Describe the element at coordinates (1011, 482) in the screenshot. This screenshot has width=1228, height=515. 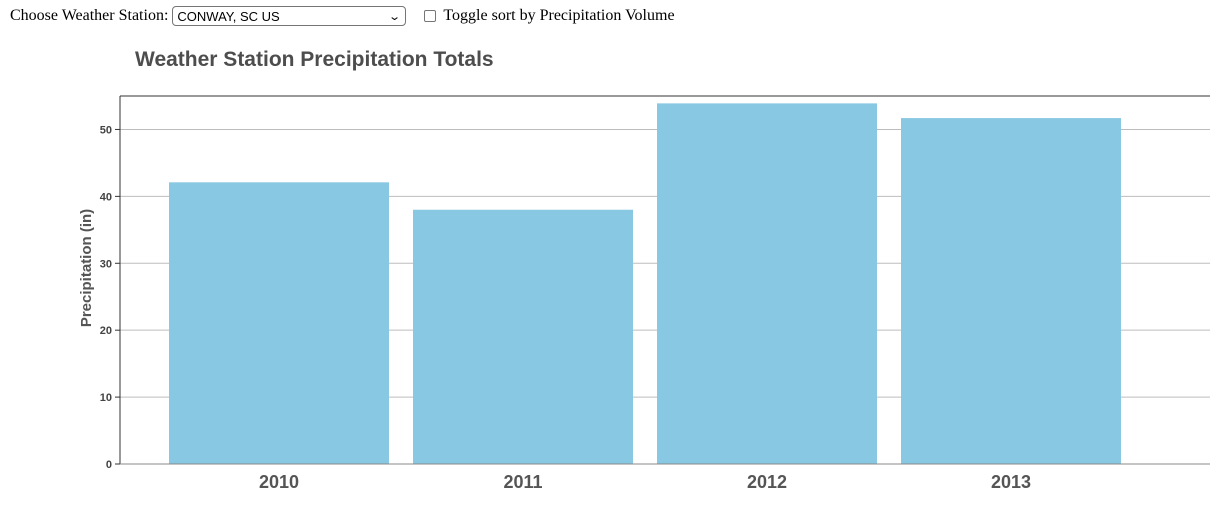
I see `x-tick-label: 2013` at that location.